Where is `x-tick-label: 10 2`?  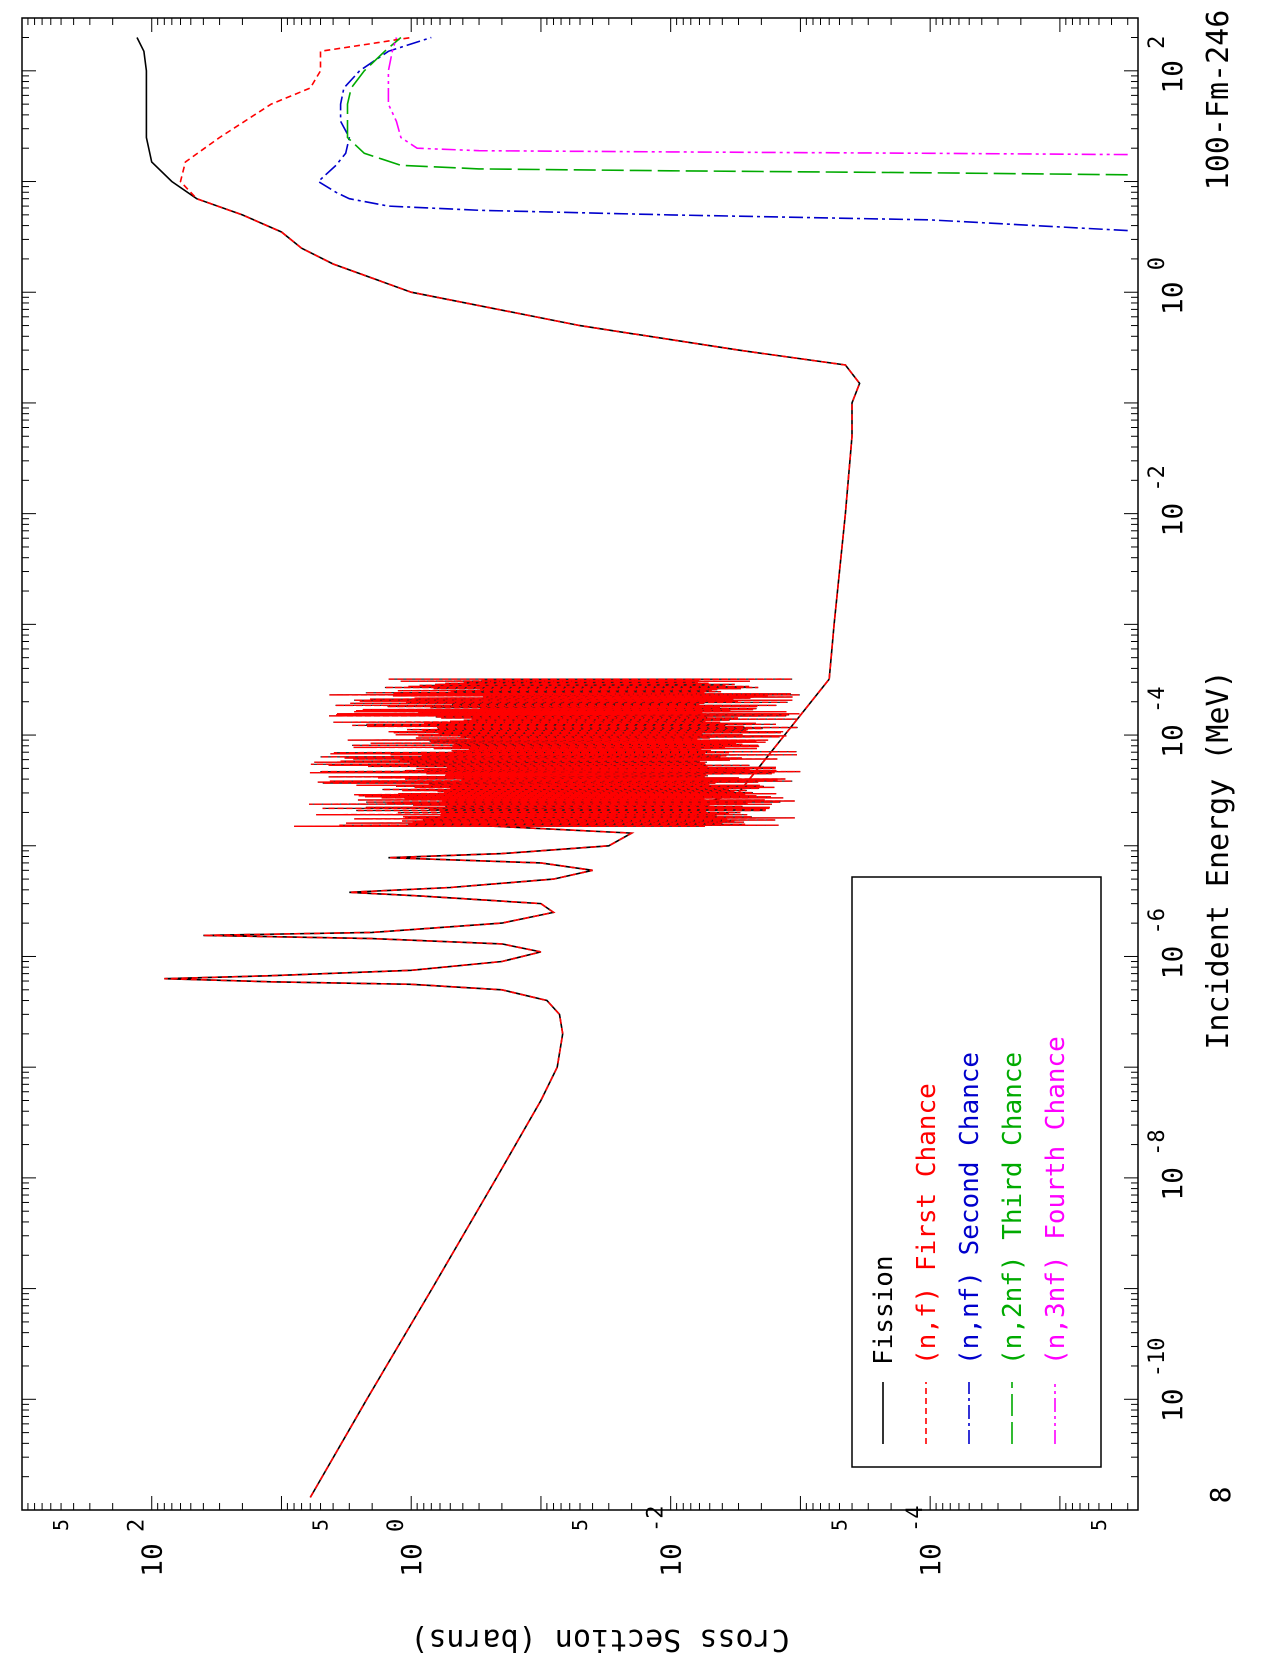
x-tick-label: 10 2 is located at coordinates (1167, 65).